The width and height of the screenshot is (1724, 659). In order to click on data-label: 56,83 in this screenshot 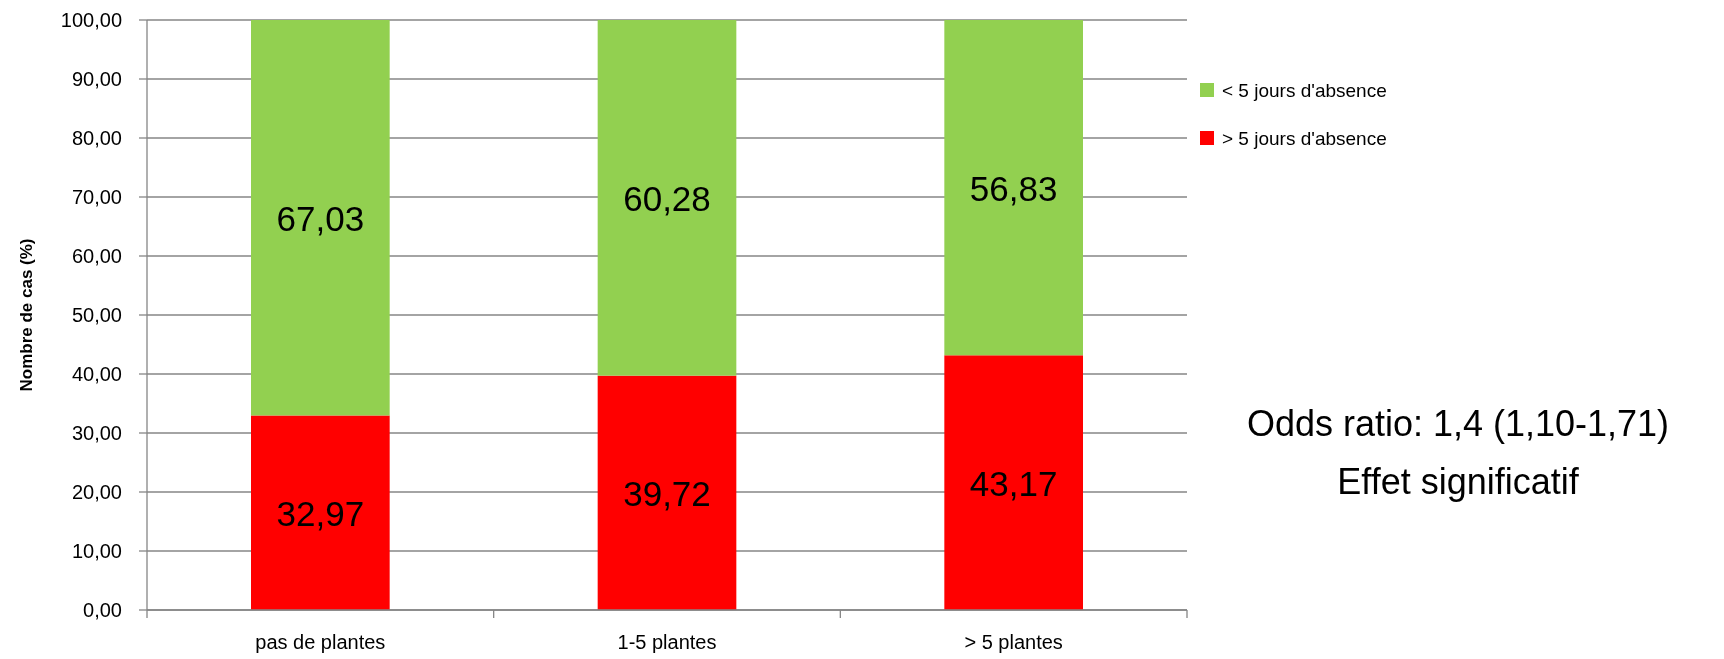, I will do `click(1013, 188)`.